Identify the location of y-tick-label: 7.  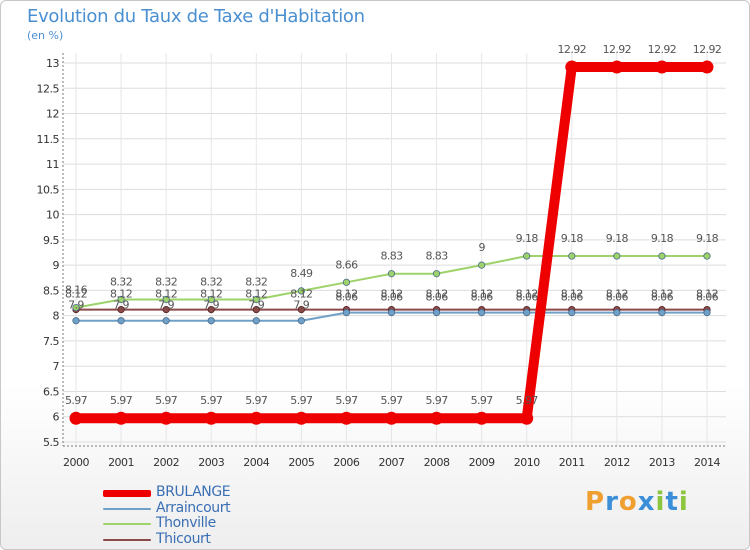
(56, 366).